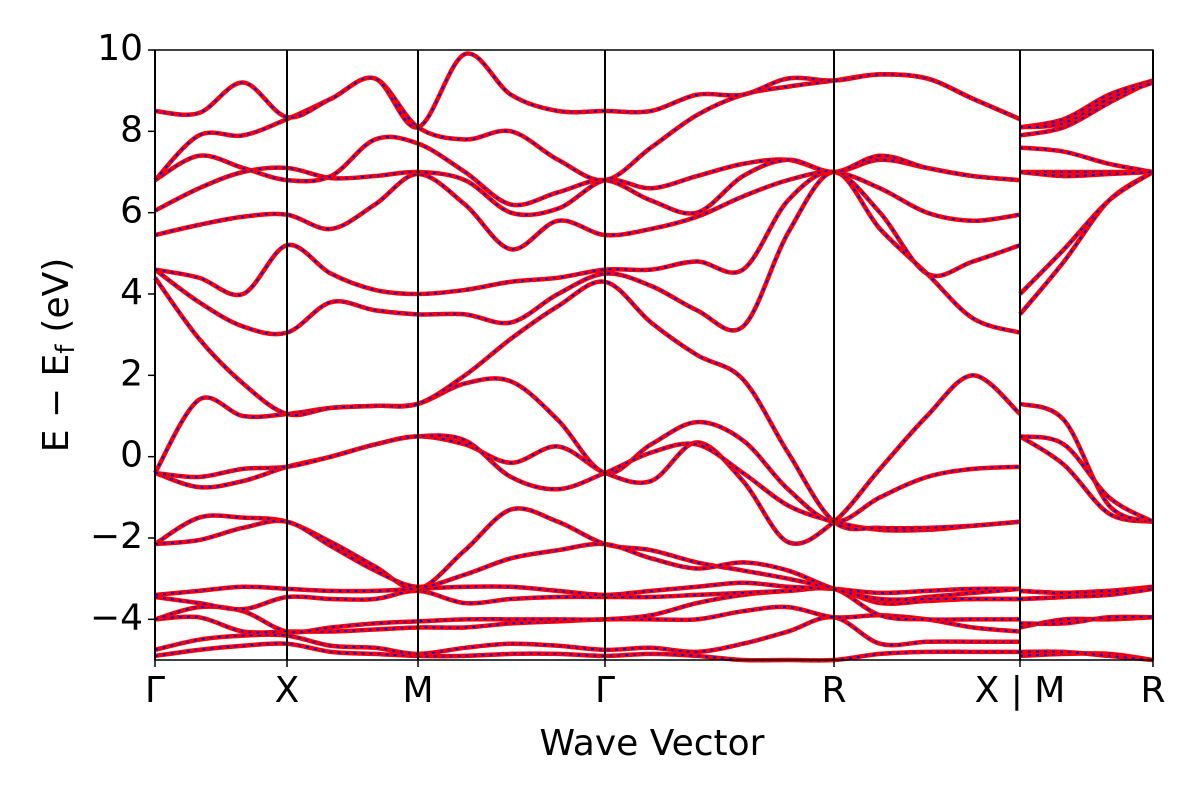 This screenshot has height=800, width=1200. Describe the element at coordinates (66, 349) in the screenshot. I see `y-label-sub: f` at that location.